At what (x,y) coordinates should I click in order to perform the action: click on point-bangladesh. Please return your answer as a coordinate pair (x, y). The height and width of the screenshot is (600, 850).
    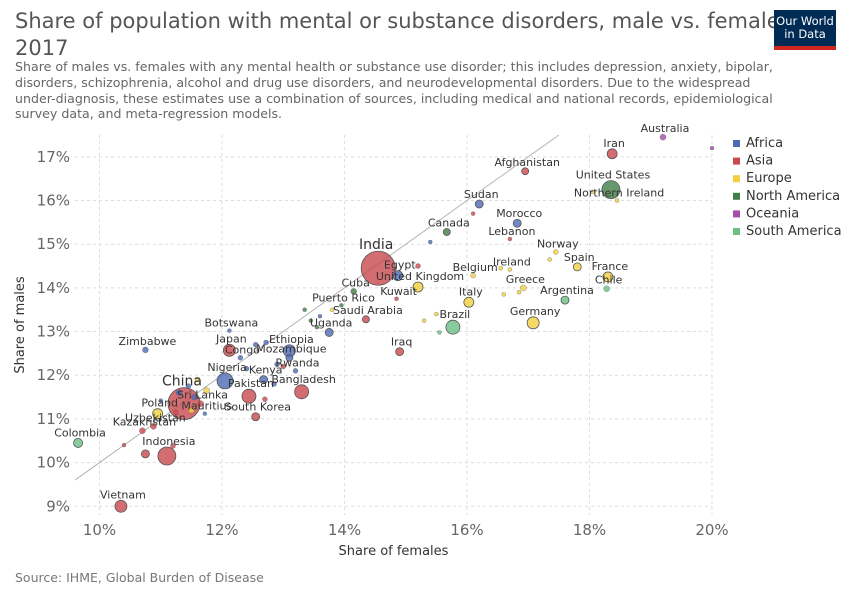
    Looking at the image, I should click on (302, 392).